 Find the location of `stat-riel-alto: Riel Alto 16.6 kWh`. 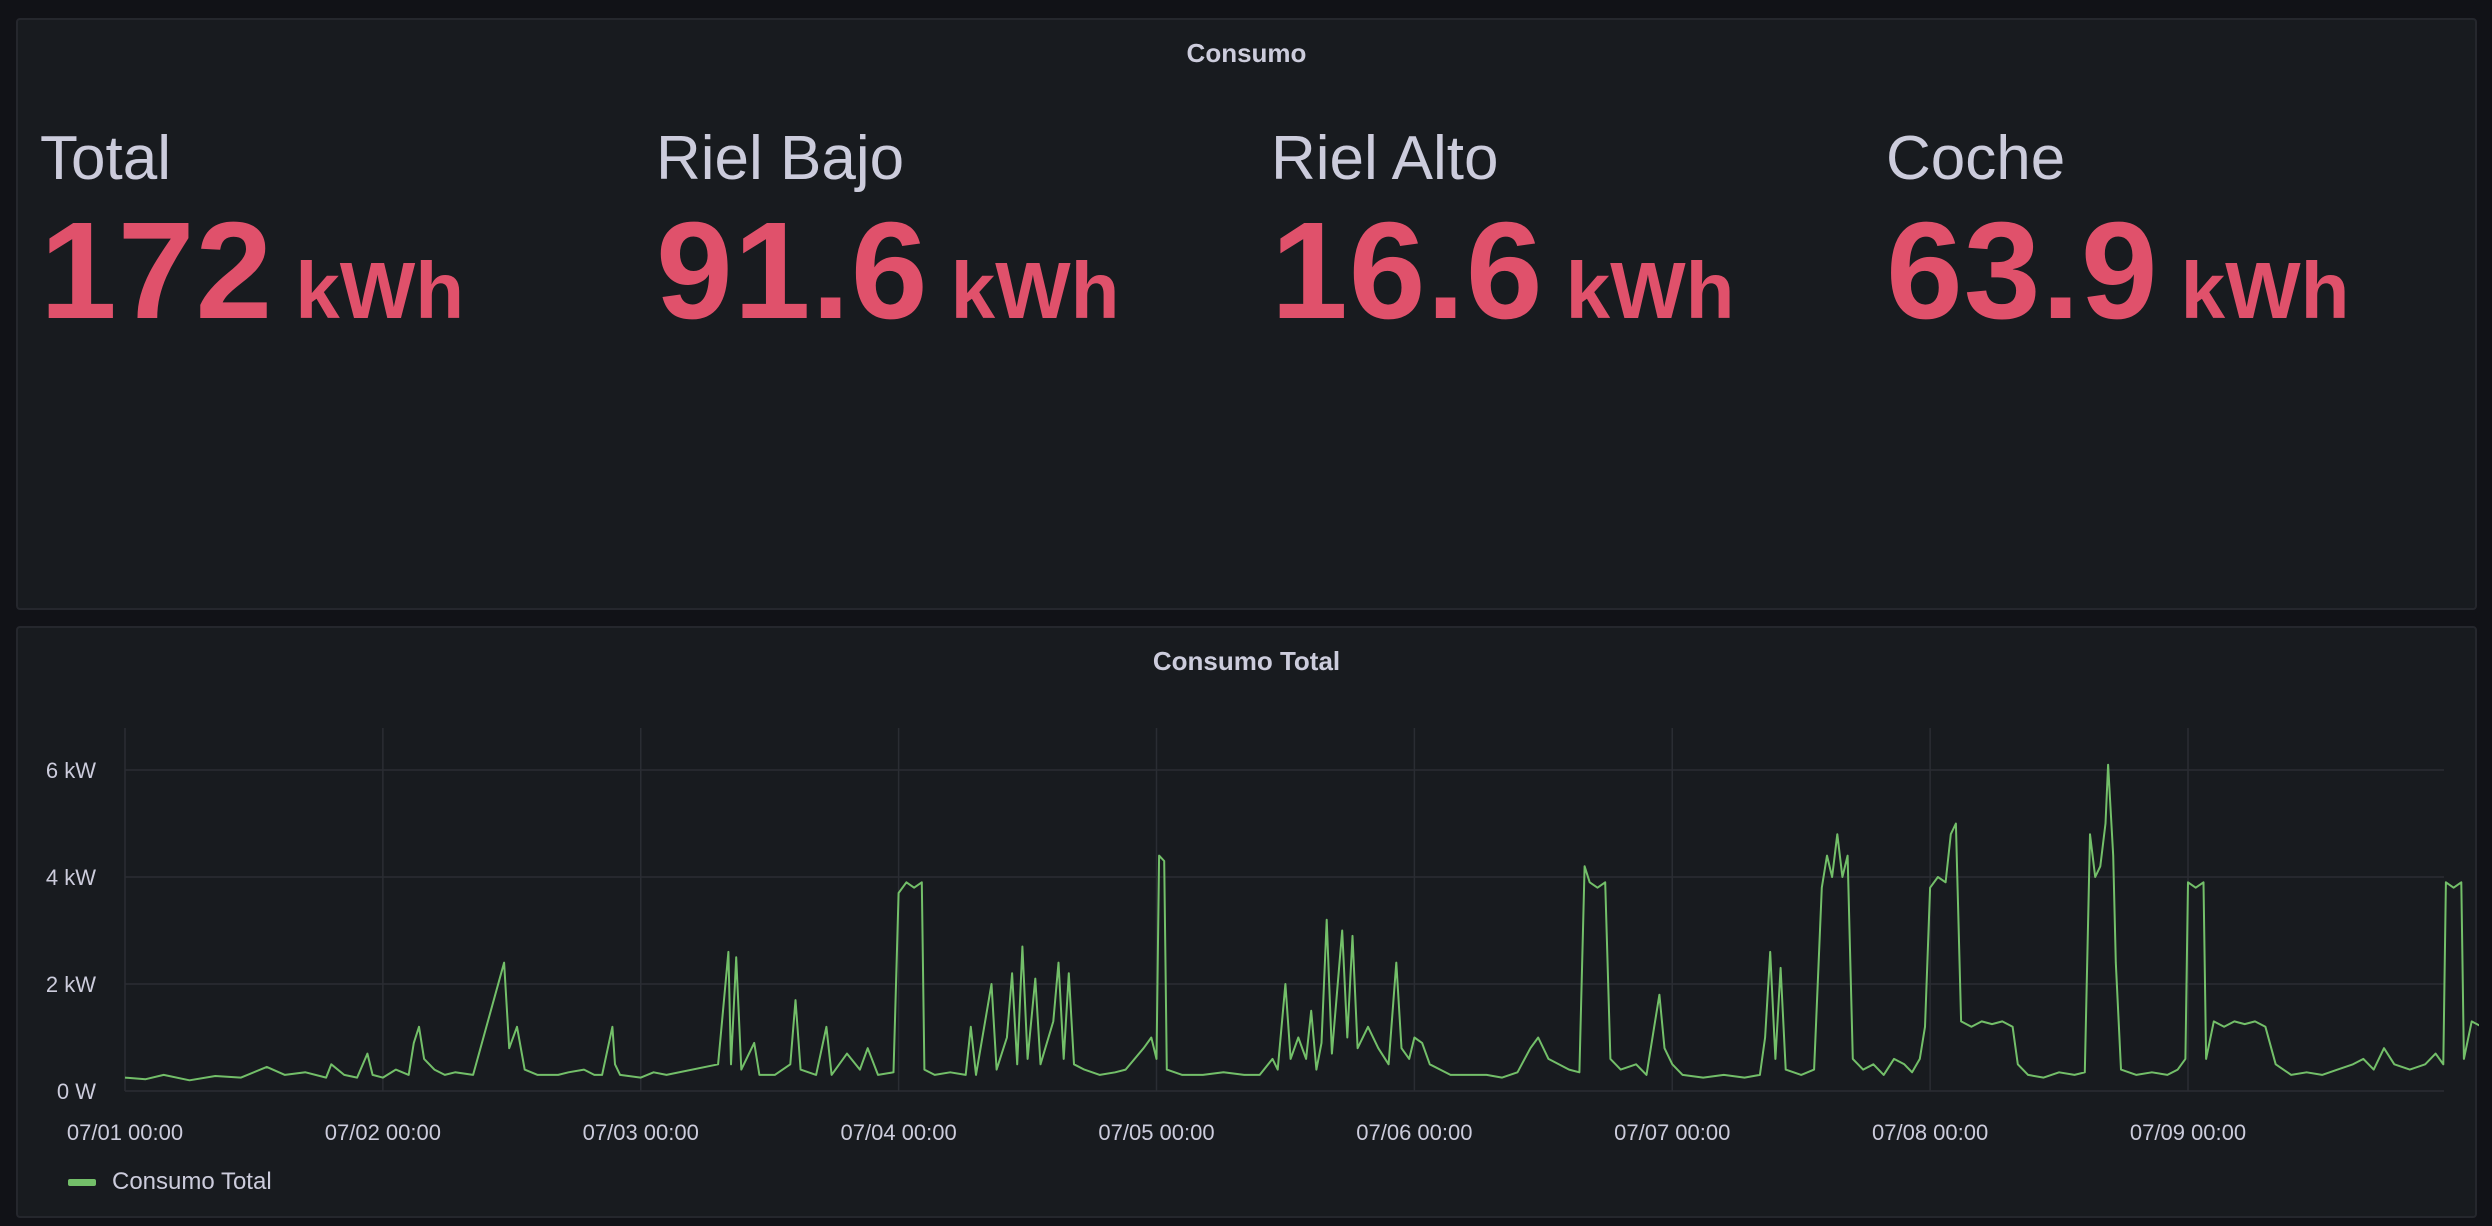

stat-riel-alto: Riel Alto 16.6 kWh is located at coordinates (1571, 225).